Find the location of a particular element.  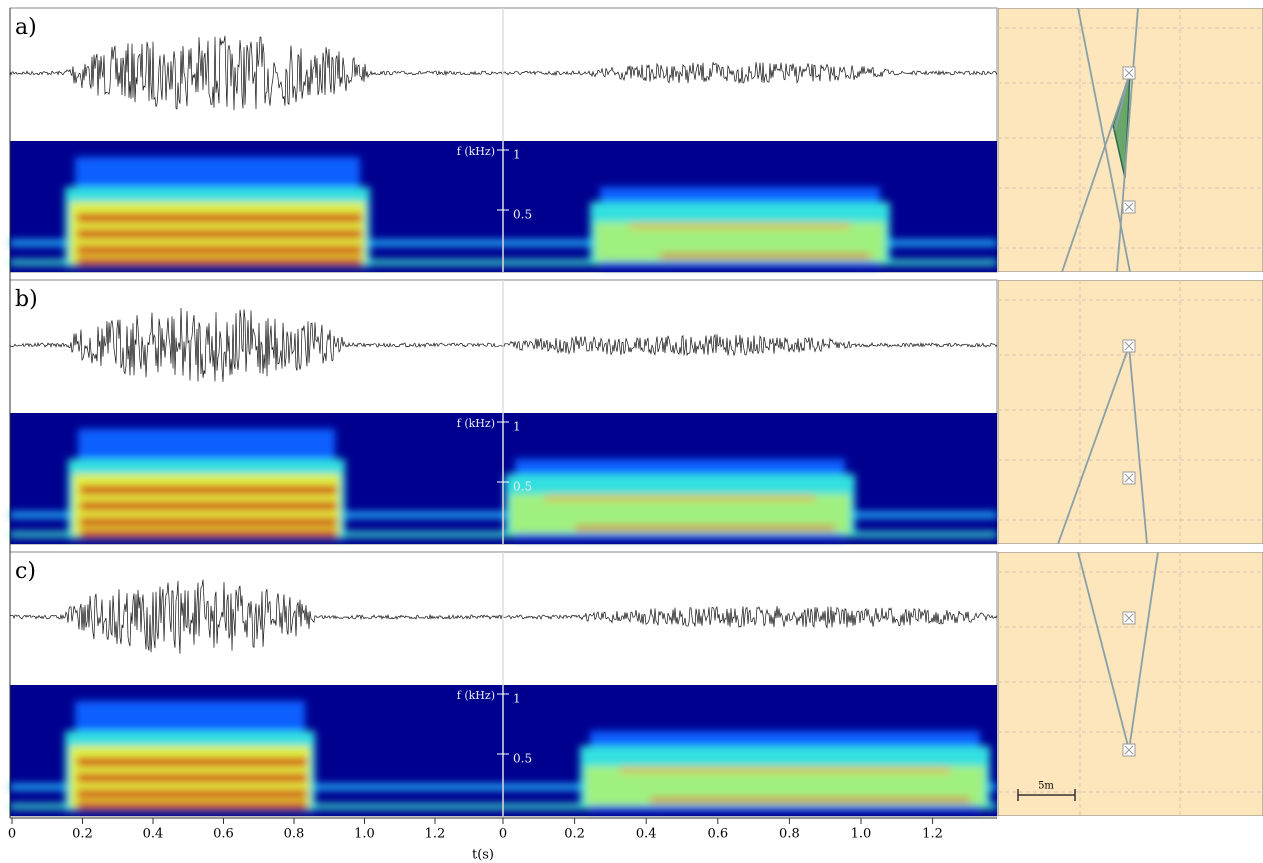

panel-label: c) is located at coordinates (25, 571).